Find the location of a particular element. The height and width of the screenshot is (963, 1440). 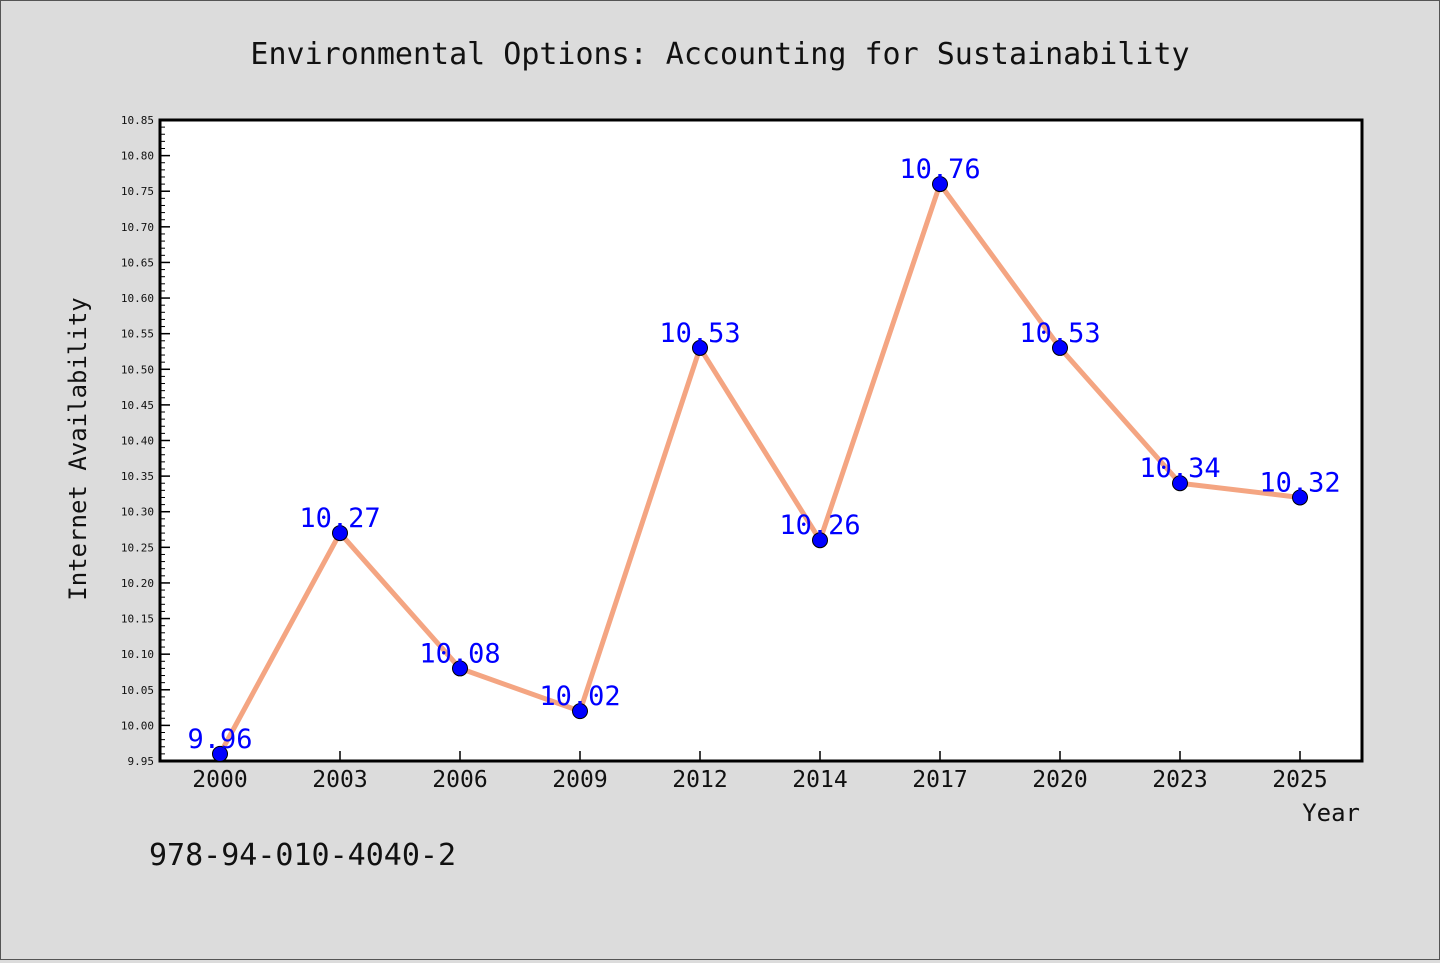

y-tick-label: 10.35 is located at coordinates (137, 476).